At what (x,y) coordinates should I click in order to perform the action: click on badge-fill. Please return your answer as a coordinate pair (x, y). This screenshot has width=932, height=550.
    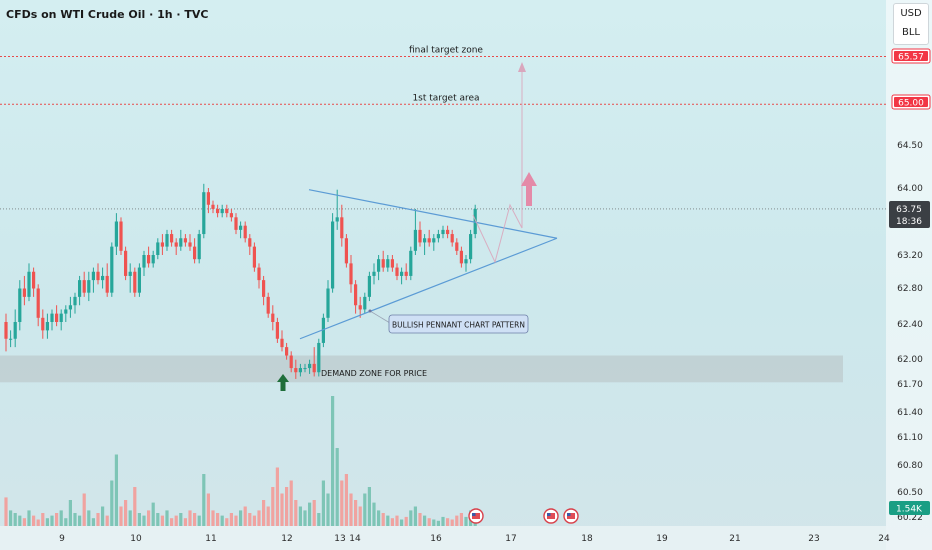
    Looking at the image, I should click on (911, 102).